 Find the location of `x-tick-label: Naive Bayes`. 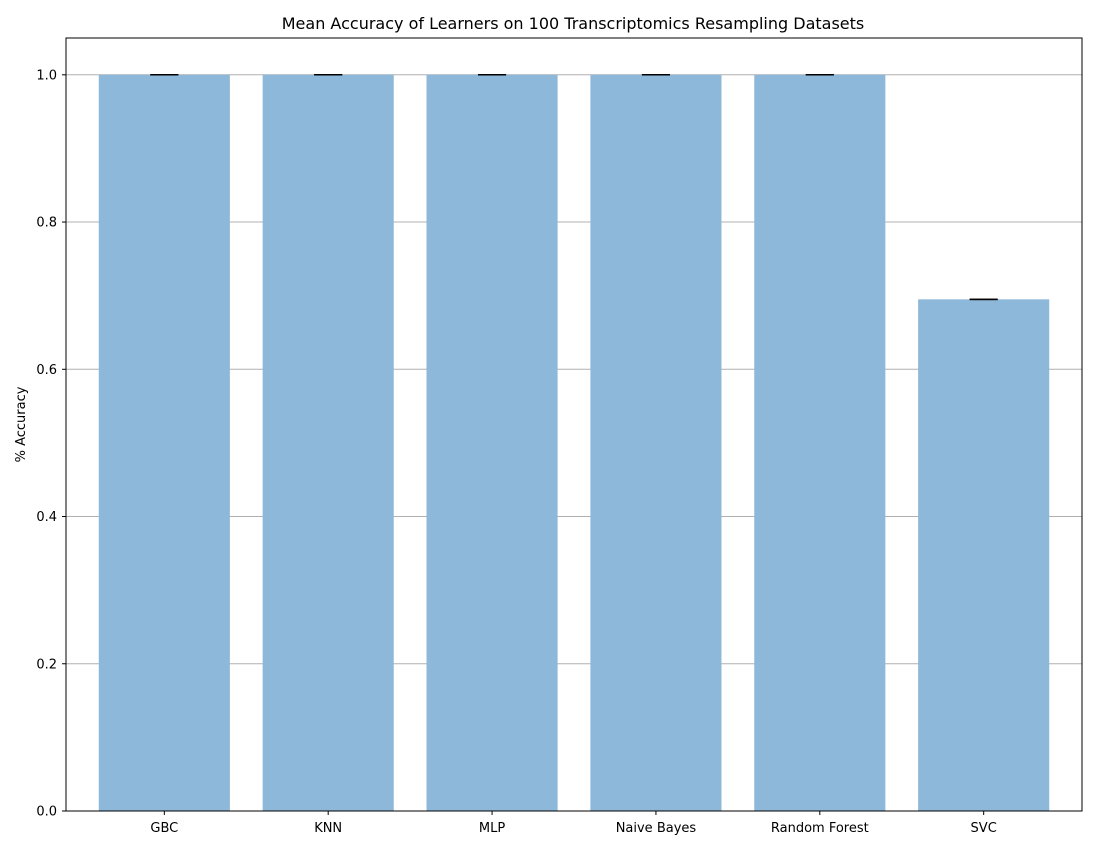

x-tick-label: Naive Bayes is located at coordinates (656, 828).